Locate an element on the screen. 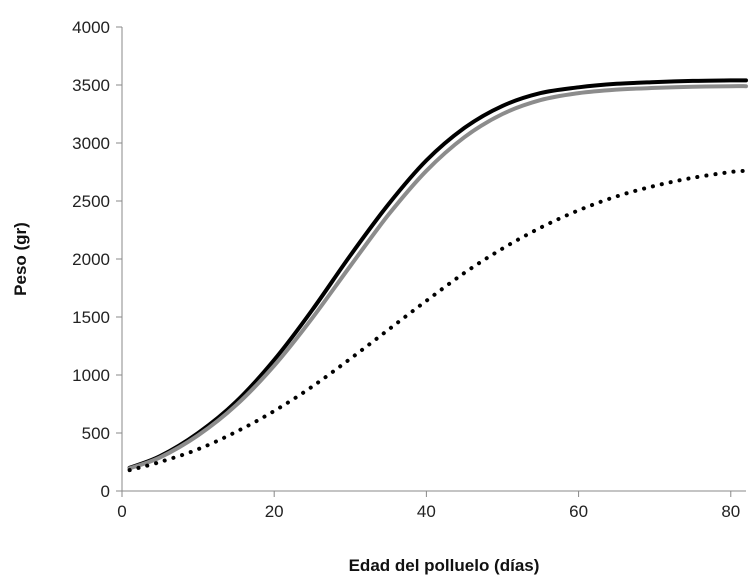 The image size is (749, 579). x-tick-label: 0 is located at coordinates (121, 511).